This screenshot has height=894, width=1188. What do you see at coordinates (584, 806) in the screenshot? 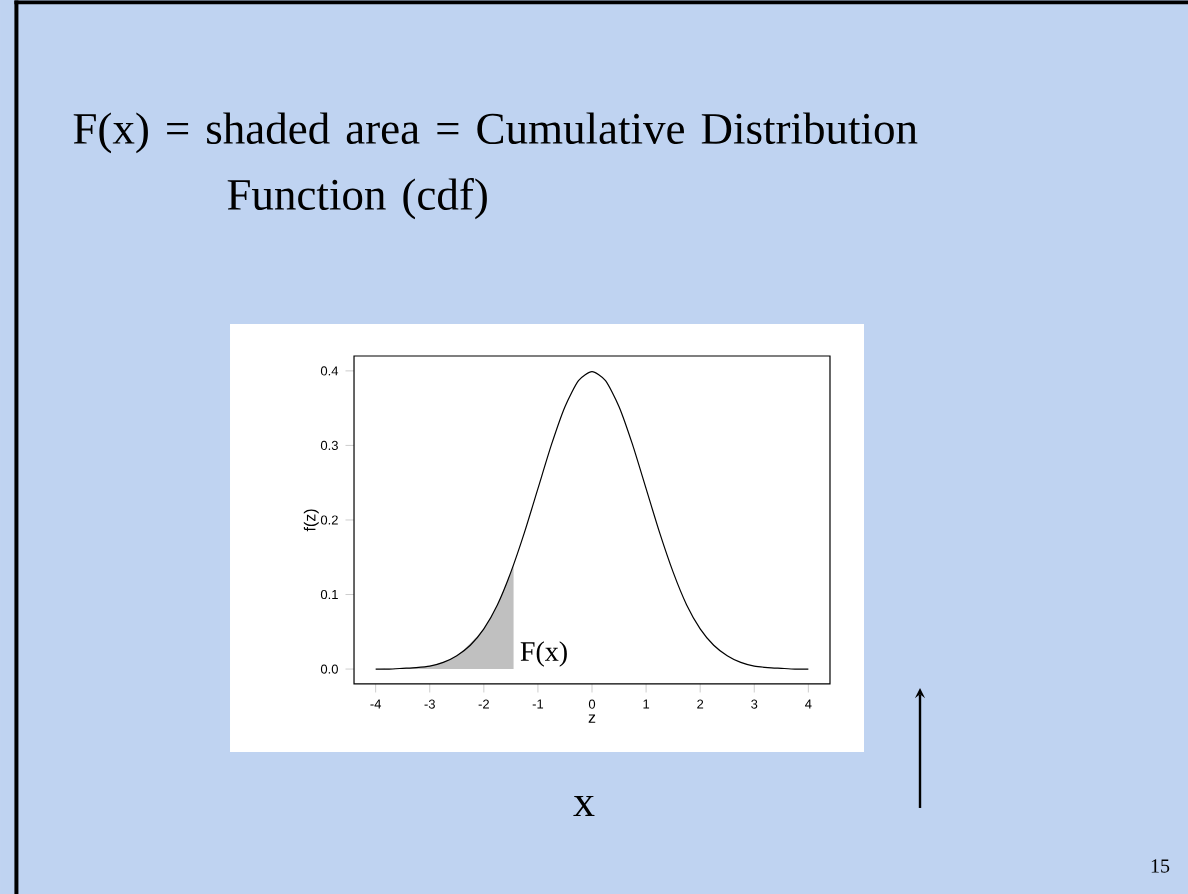
I see `text: x` at bounding box center [584, 806].